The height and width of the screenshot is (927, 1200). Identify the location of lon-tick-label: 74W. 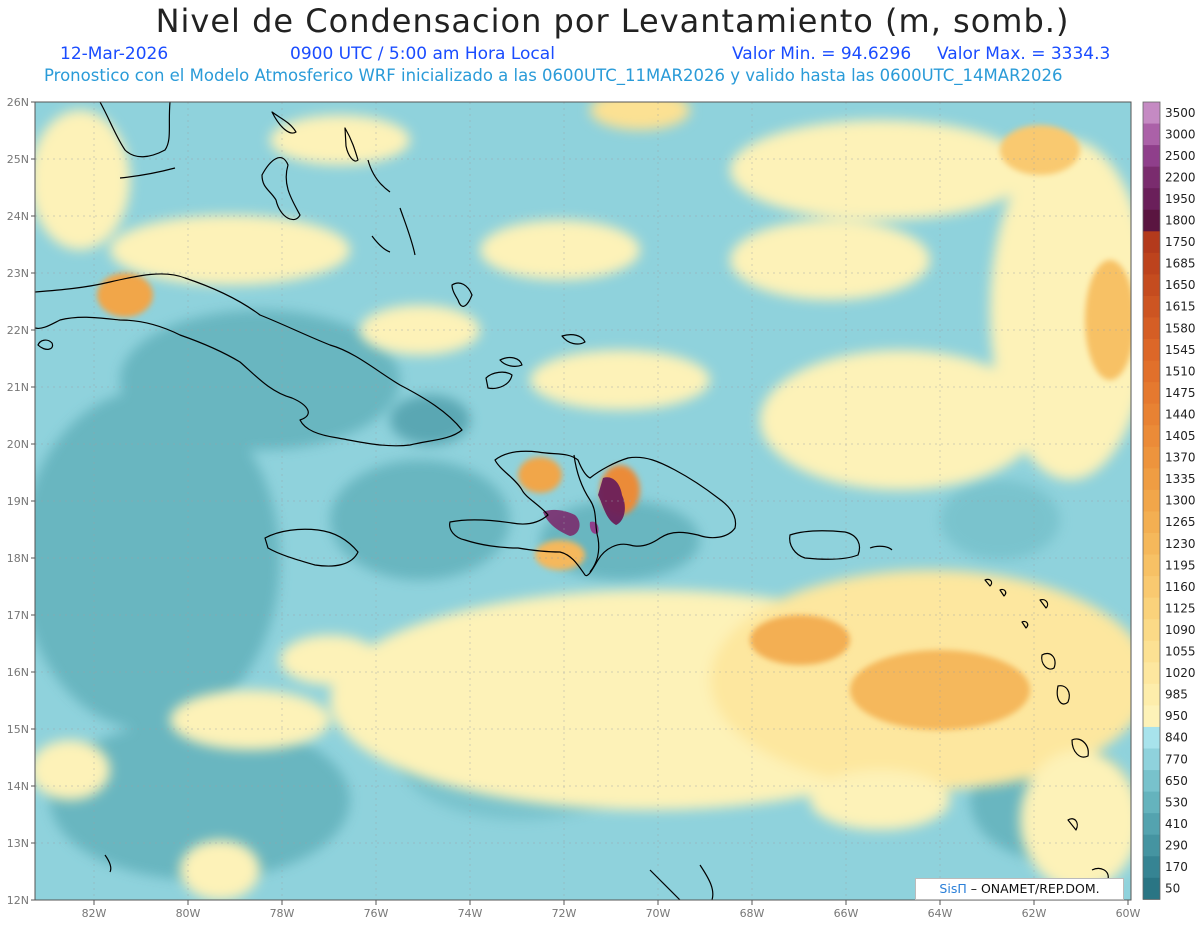
(470, 913).